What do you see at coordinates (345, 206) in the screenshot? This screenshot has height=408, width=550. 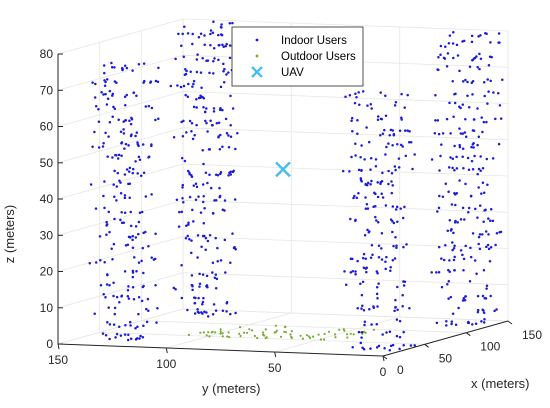 I see `gridline-sidewall-z` at bounding box center [345, 206].